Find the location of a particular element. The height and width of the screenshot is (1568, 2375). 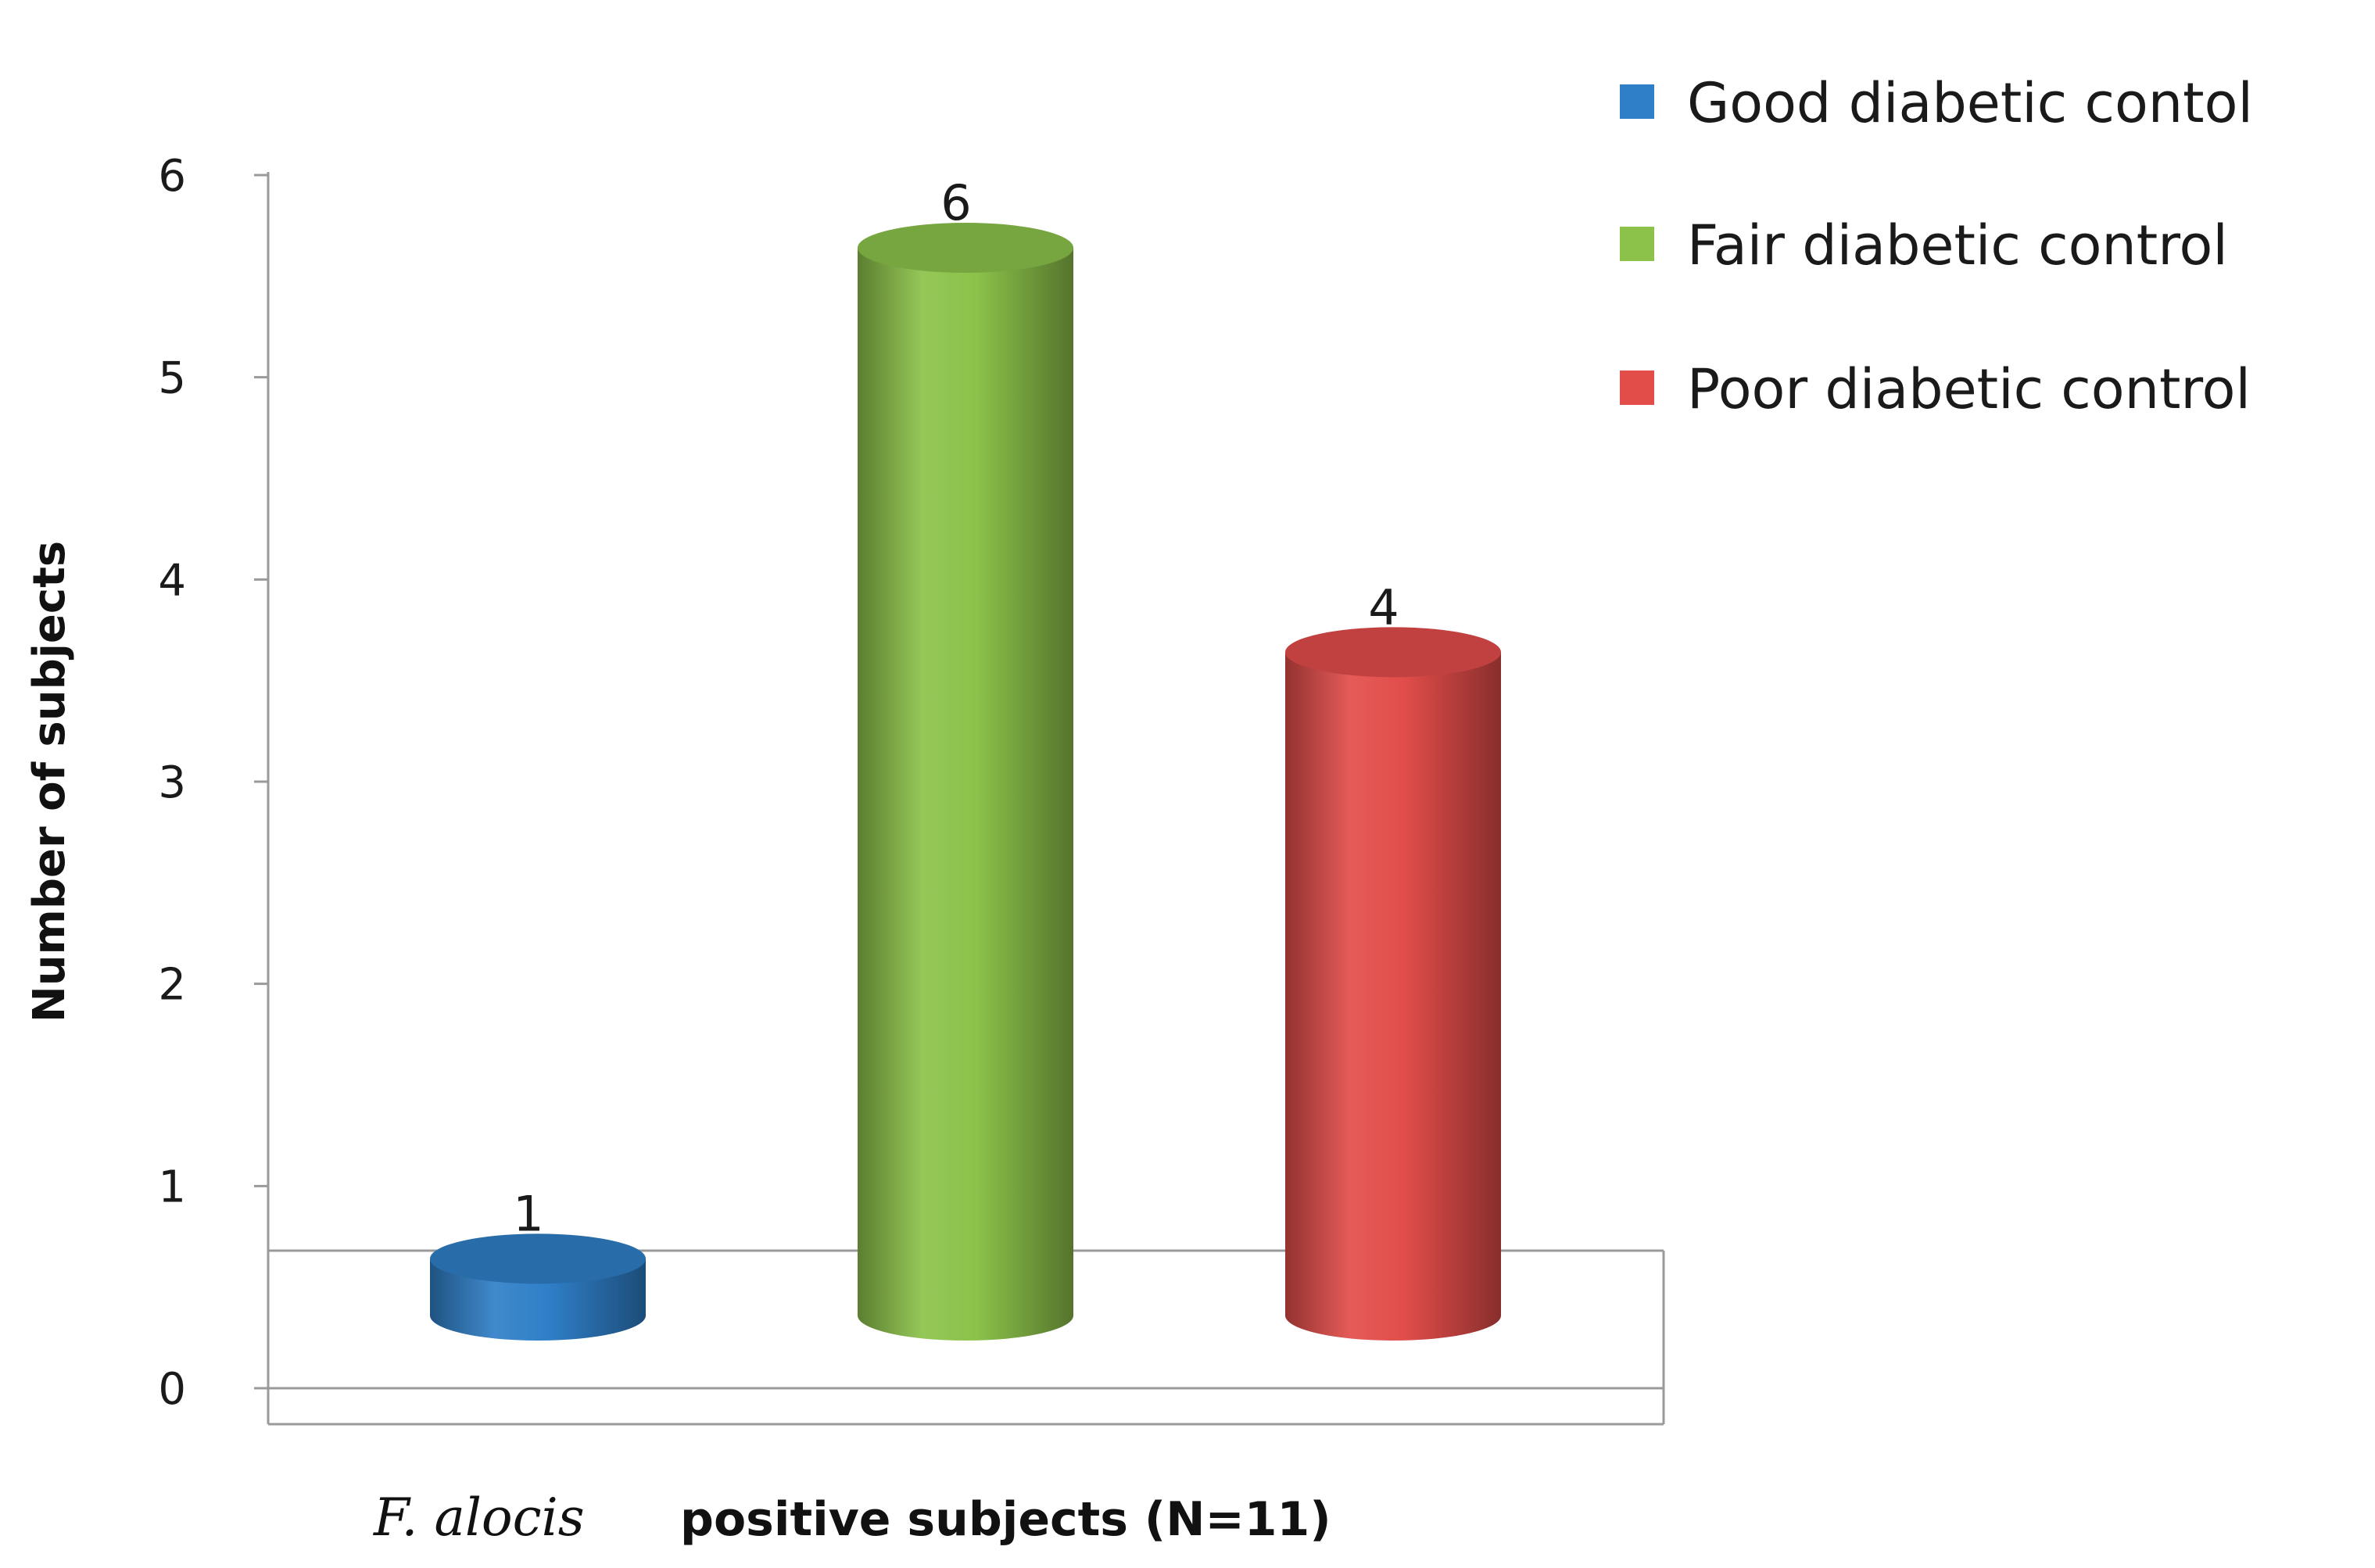

bar-2: 4 is located at coordinates (1393, 959).